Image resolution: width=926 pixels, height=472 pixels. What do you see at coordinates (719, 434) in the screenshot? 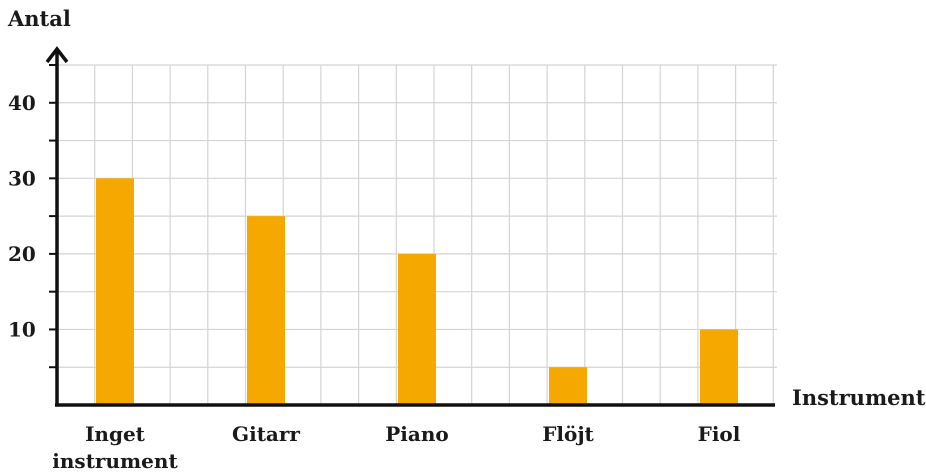
I see `x-tick-label: Fiol` at bounding box center [719, 434].